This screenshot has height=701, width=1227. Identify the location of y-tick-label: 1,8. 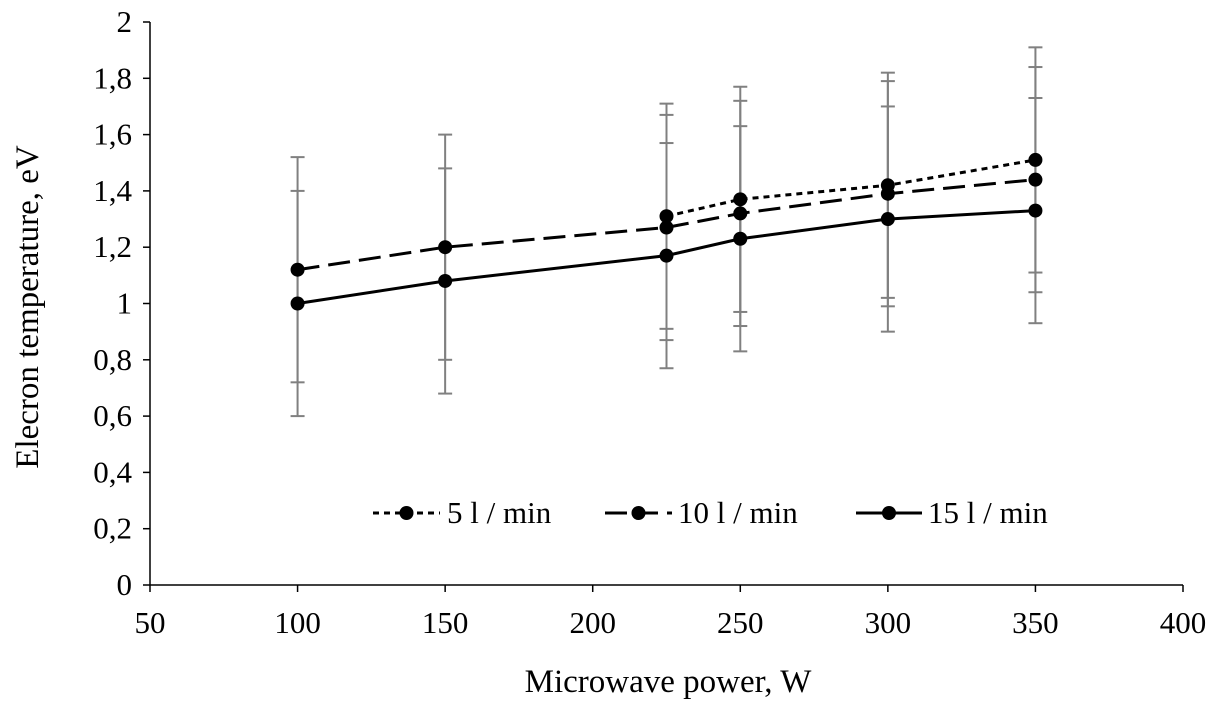
(112, 77).